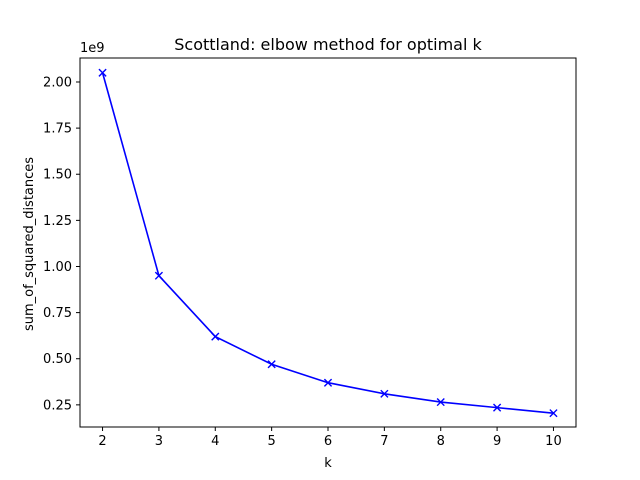  What do you see at coordinates (57, 221) in the screenshot?
I see `y-tick-label: 1.25` at bounding box center [57, 221].